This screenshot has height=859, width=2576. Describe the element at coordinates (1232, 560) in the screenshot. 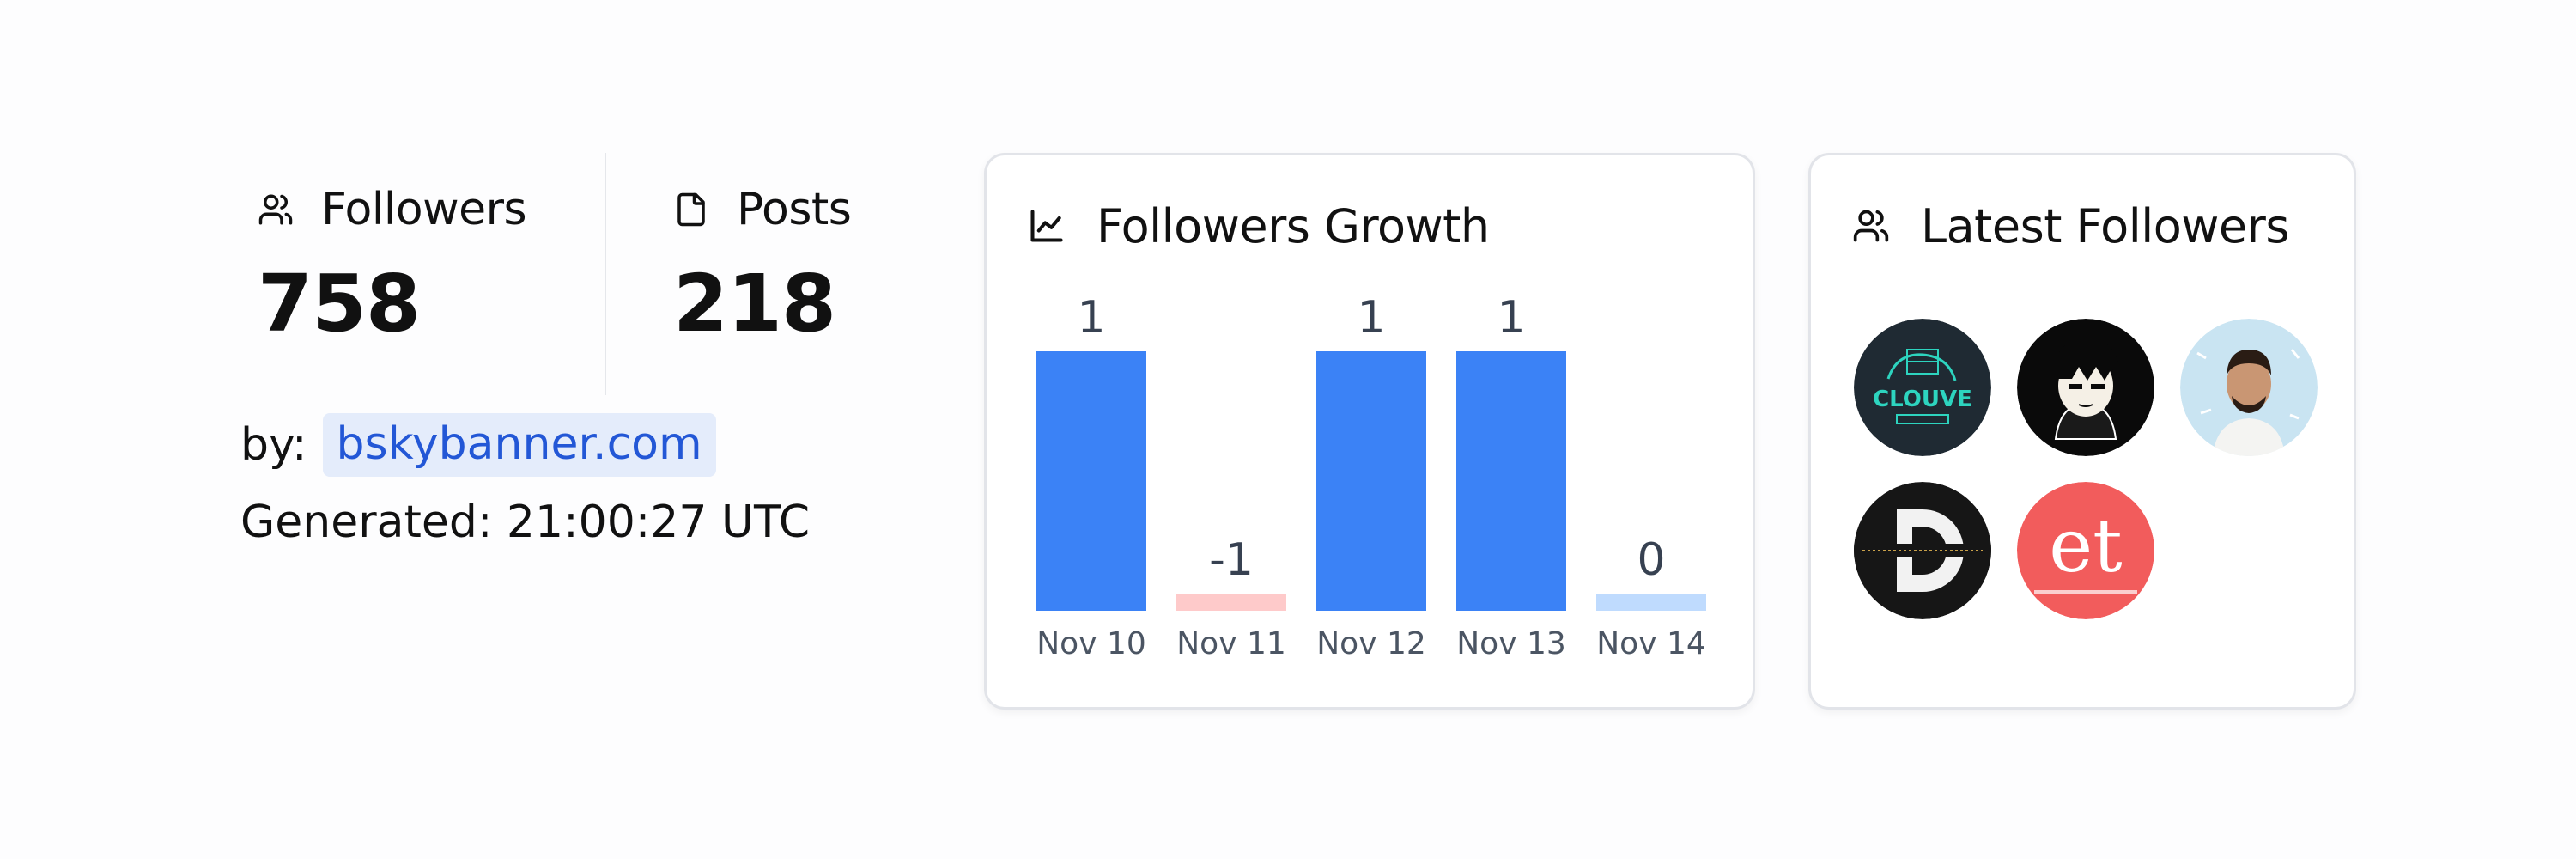

I see `chart-value-label-2: -1` at that location.